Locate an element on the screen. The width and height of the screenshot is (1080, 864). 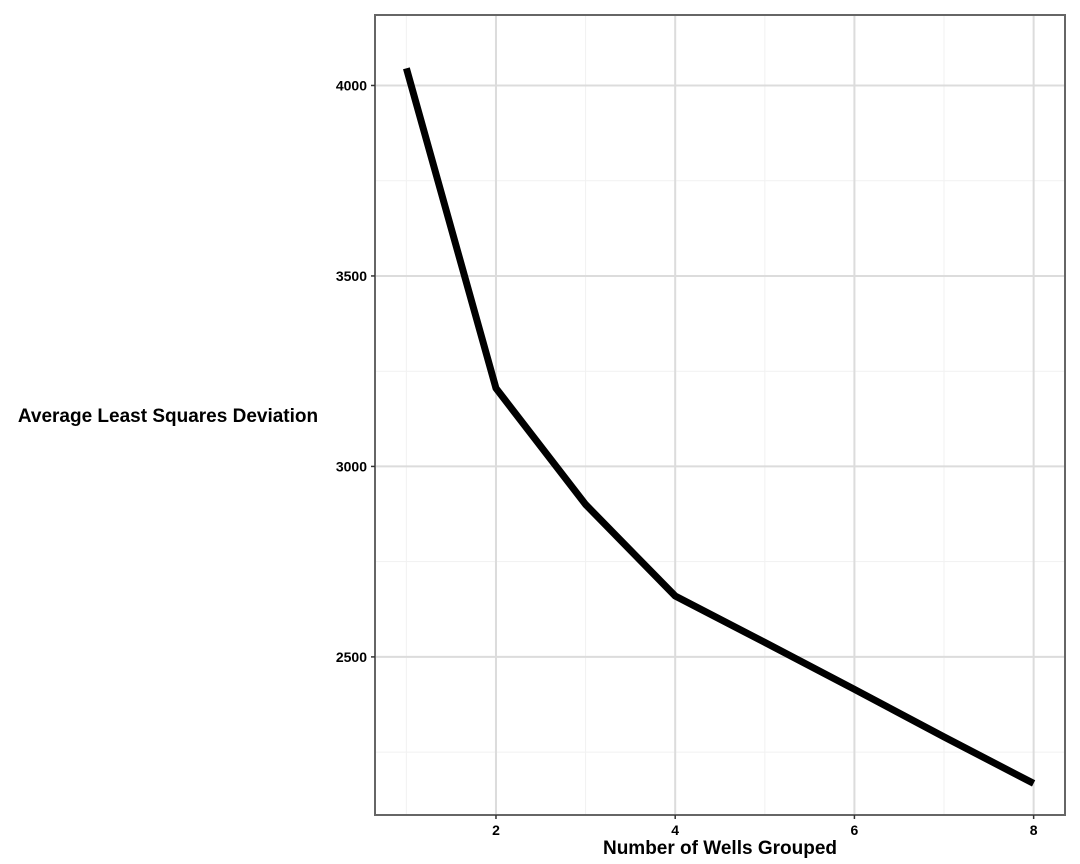
y-tick-label-0: 2500 is located at coordinates (351, 657).